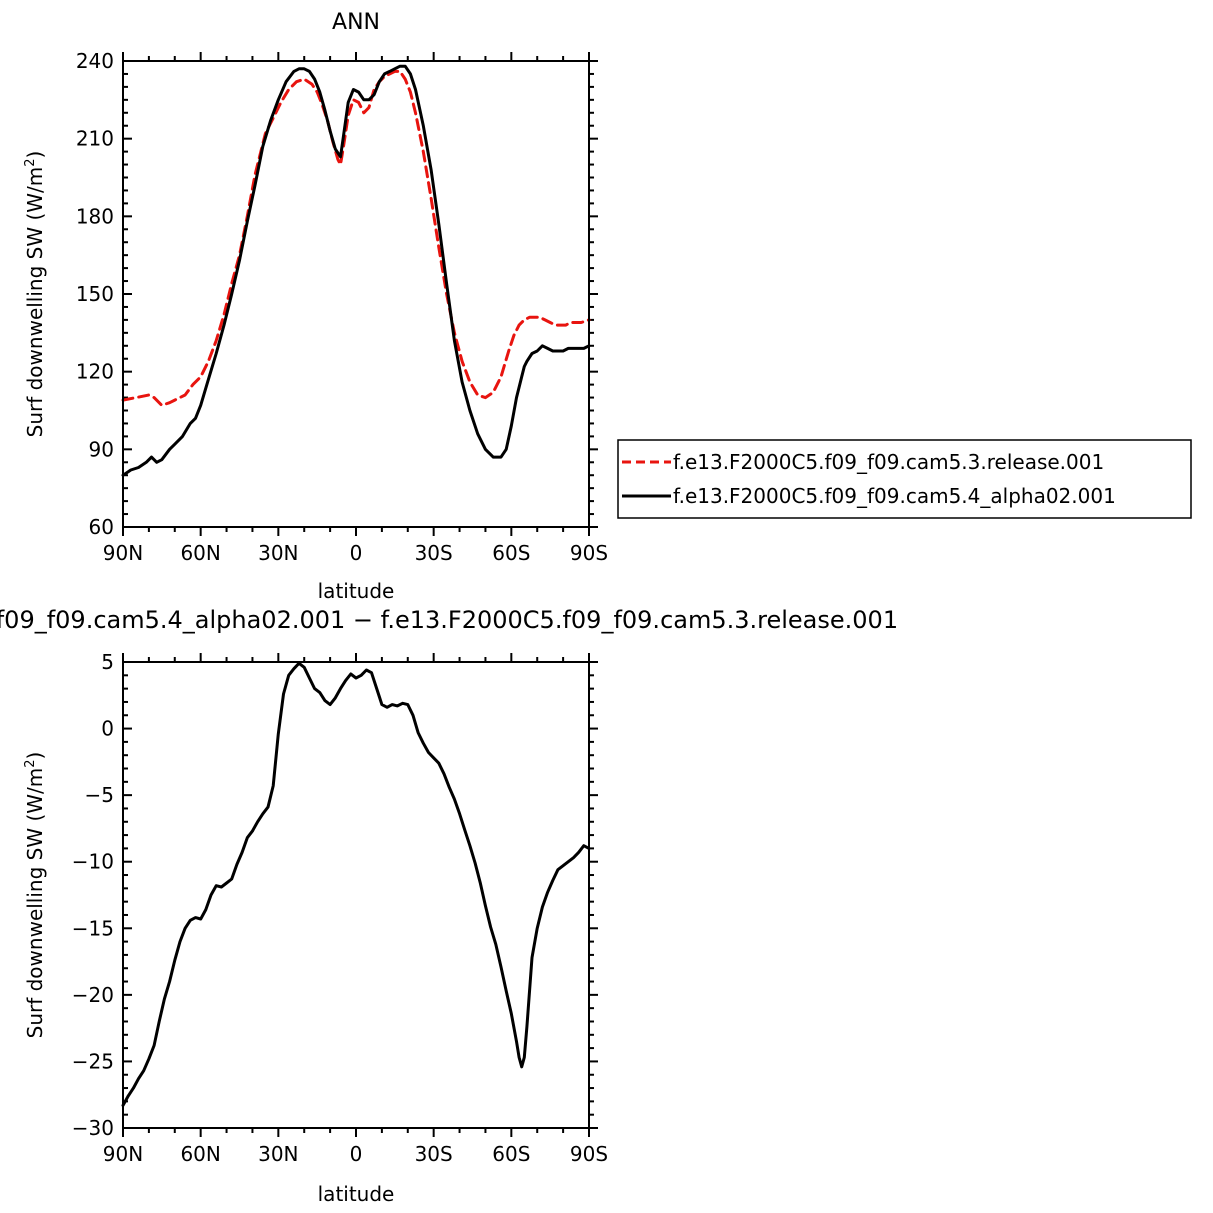  What do you see at coordinates (35, 294) in the screenshot?
I see `top-y-axis-label: Surf downwelling SW (W/m2)` at bounding box center [35, 294].